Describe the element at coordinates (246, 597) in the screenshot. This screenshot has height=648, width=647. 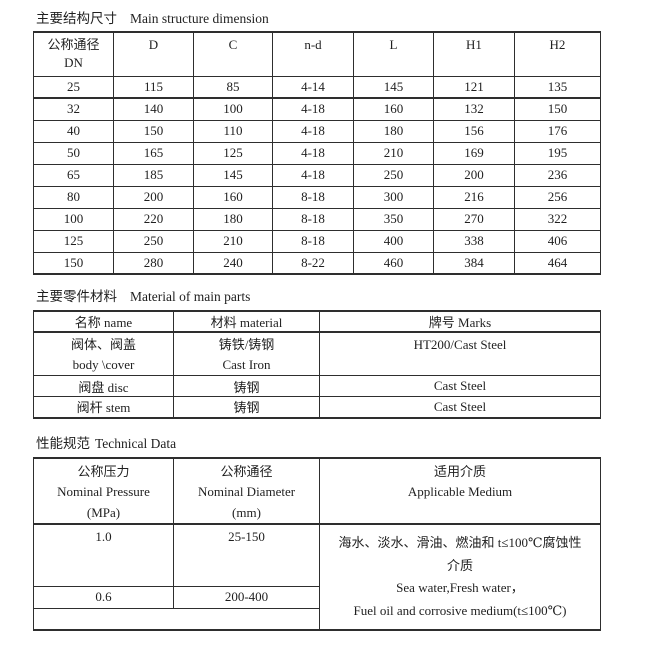
I see `cell-diameter-2: 200-400` at that location.